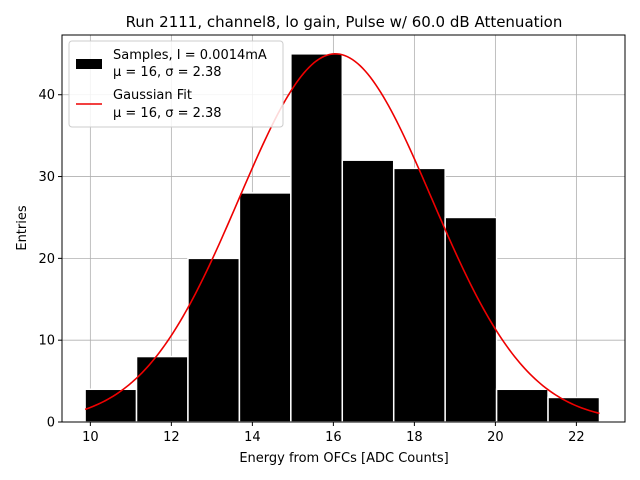 Image resolution: width=640 pixels, height=480 pixels. What do you see at coordinates (90, 437) in the screenshot?
I see `x-tick-label: 10` at bounding box center [90, 437].